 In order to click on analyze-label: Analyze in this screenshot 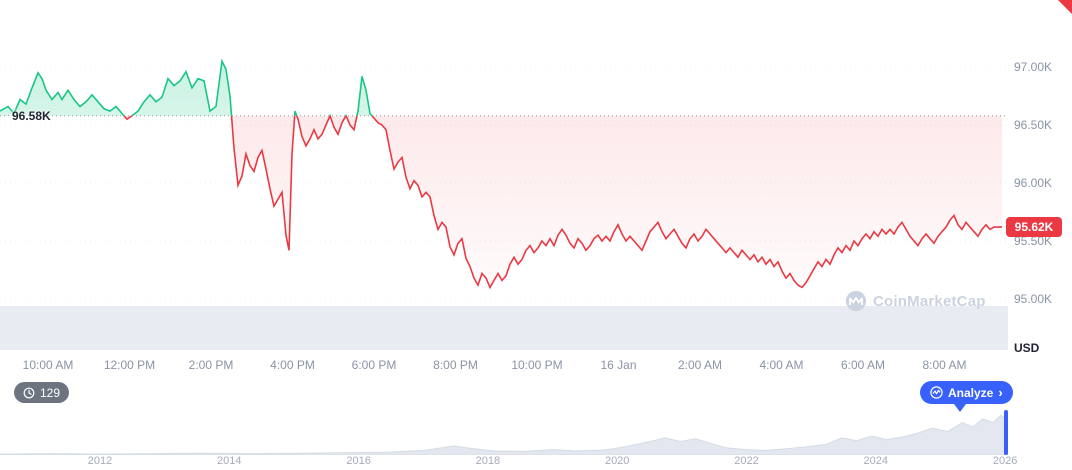, I will do `click(971, 392)`.